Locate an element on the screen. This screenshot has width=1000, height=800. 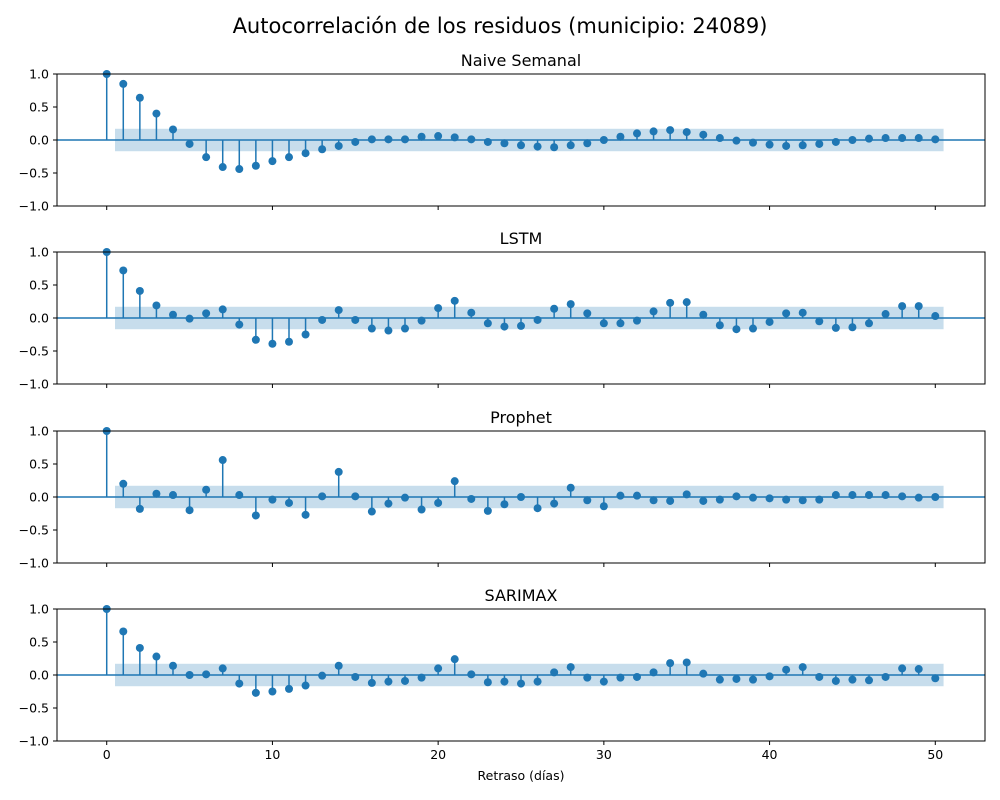
x-tick-label: 50 is located at coordinates (935, 754).